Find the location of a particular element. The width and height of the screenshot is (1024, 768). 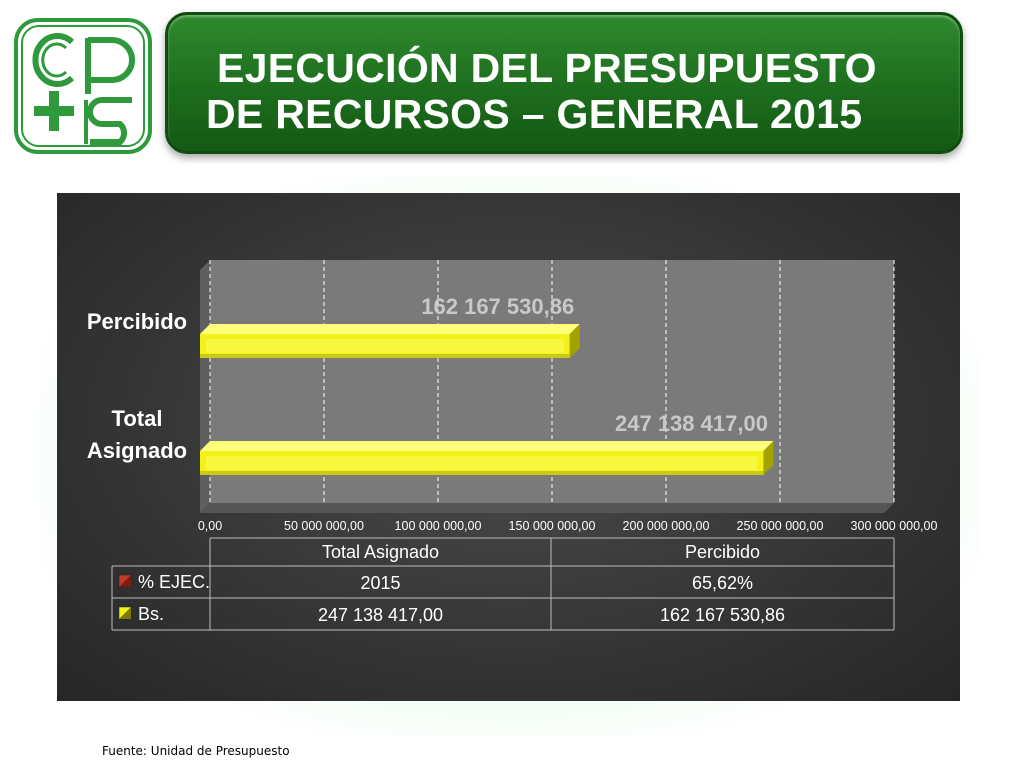

title-line-2: DE RECURSOS – GENERAL 2015 is located at coordinates (534, 114).